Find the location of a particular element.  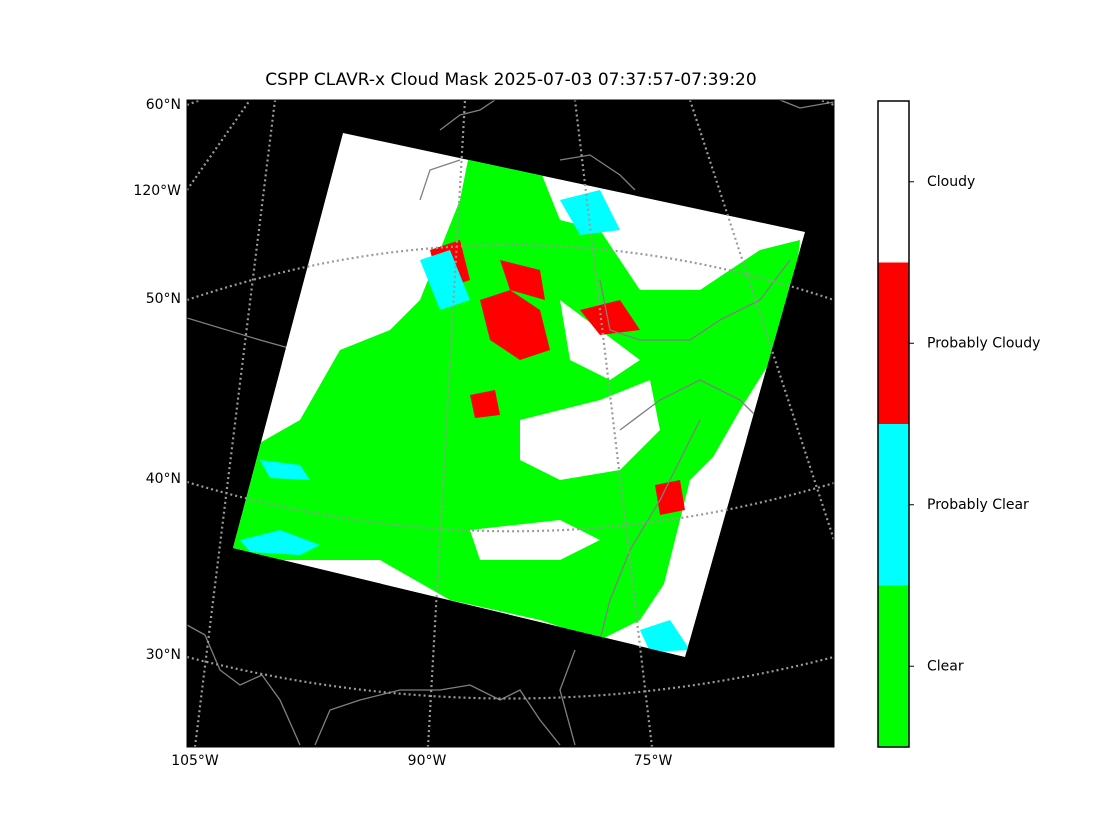

lat-label: 30°N is located at coordinates (163, 655).